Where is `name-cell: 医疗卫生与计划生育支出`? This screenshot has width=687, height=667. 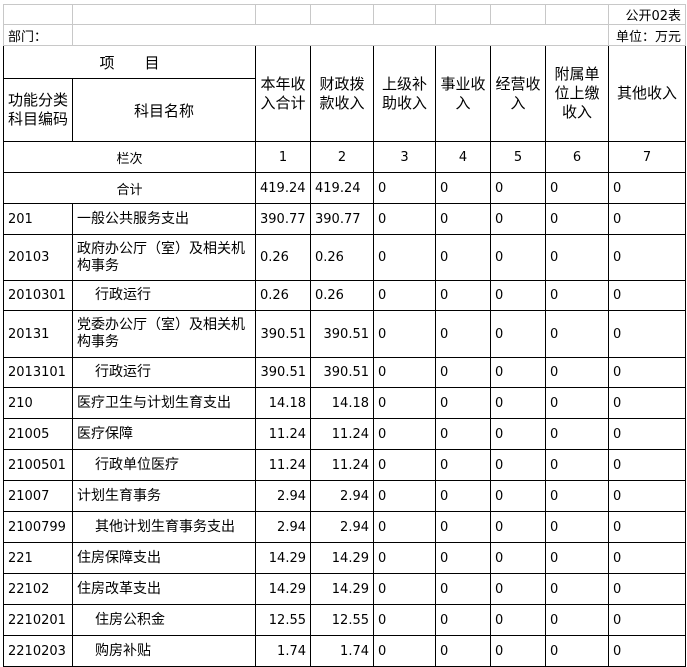
name-cell: 医疗卫生与计划生育支出 is located at coordinates (164, 403).